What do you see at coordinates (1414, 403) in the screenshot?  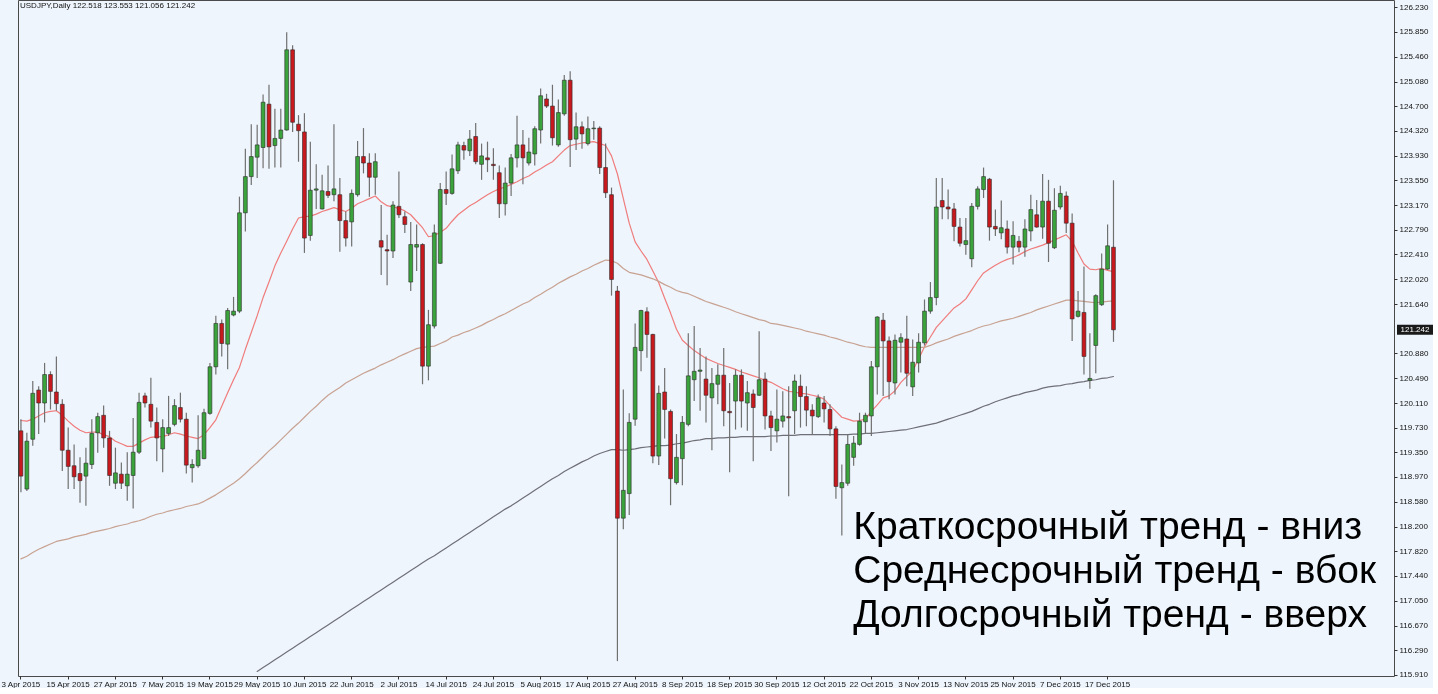 I see `y-tick-label: 120.110` at bounding box center [1414, 403].